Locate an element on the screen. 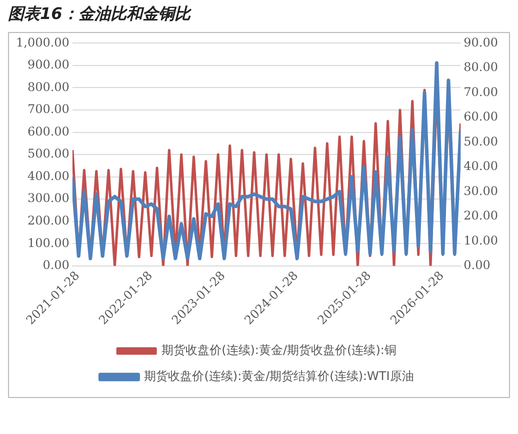  y-tick-label: 200.00 is located at coordinates (48, 220).